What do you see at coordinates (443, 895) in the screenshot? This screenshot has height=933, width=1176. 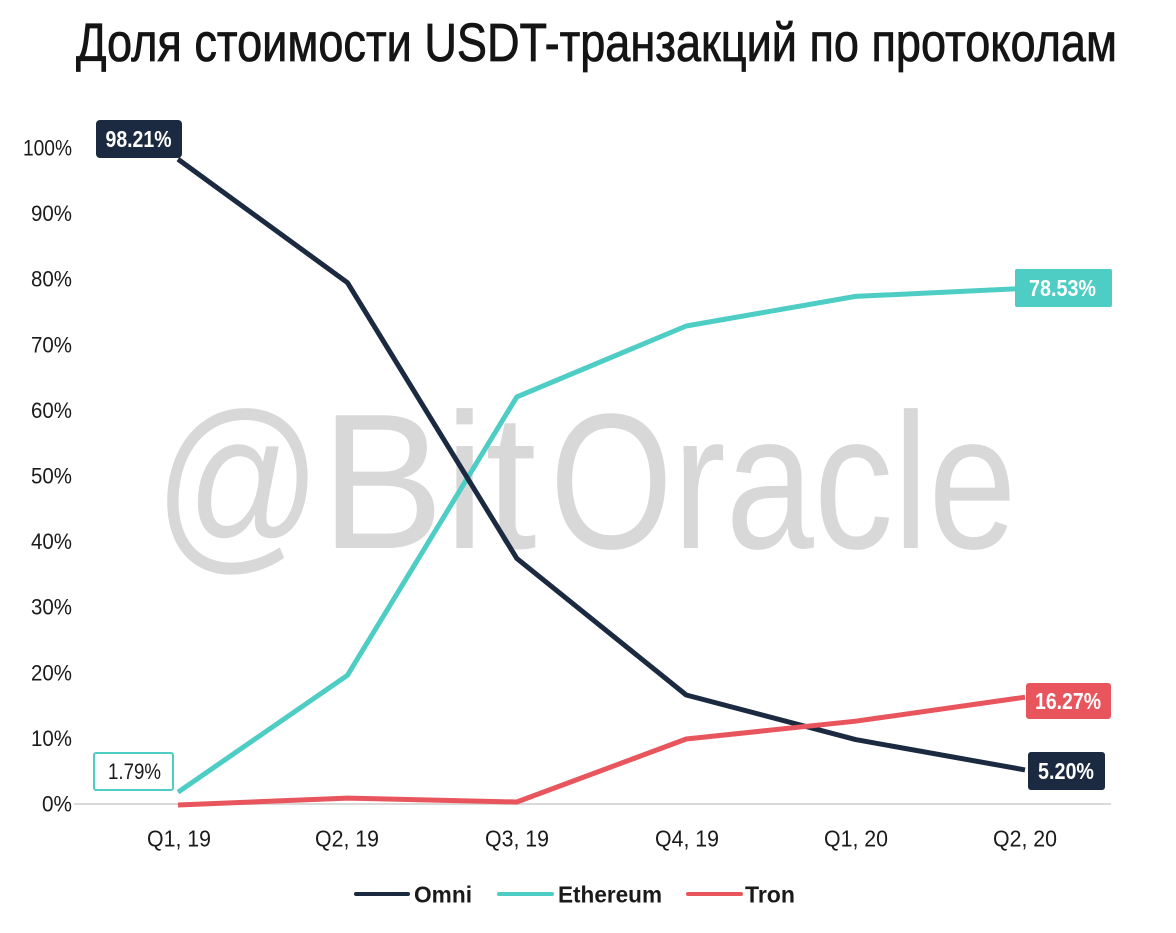 I see `svg-text: Omni` at bounding box center [443, 895].